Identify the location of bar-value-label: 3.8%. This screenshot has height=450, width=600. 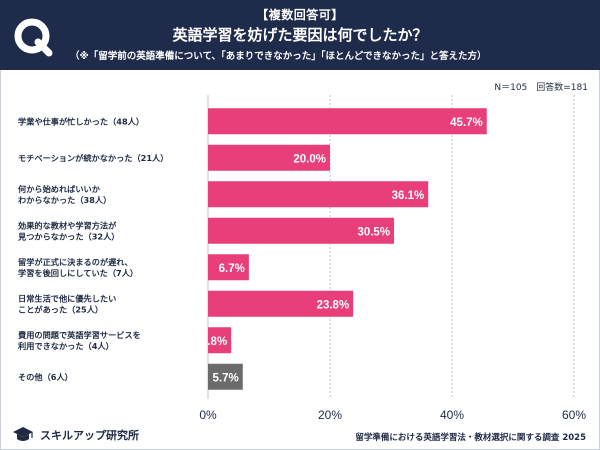
(214, 342).